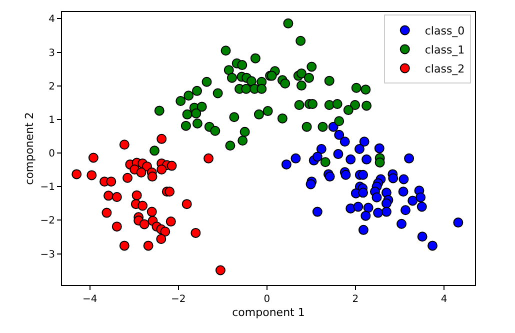 The height and width of the screenshot is (333, 515). I want to click on x-tick-label: 0, so click(267, 299).